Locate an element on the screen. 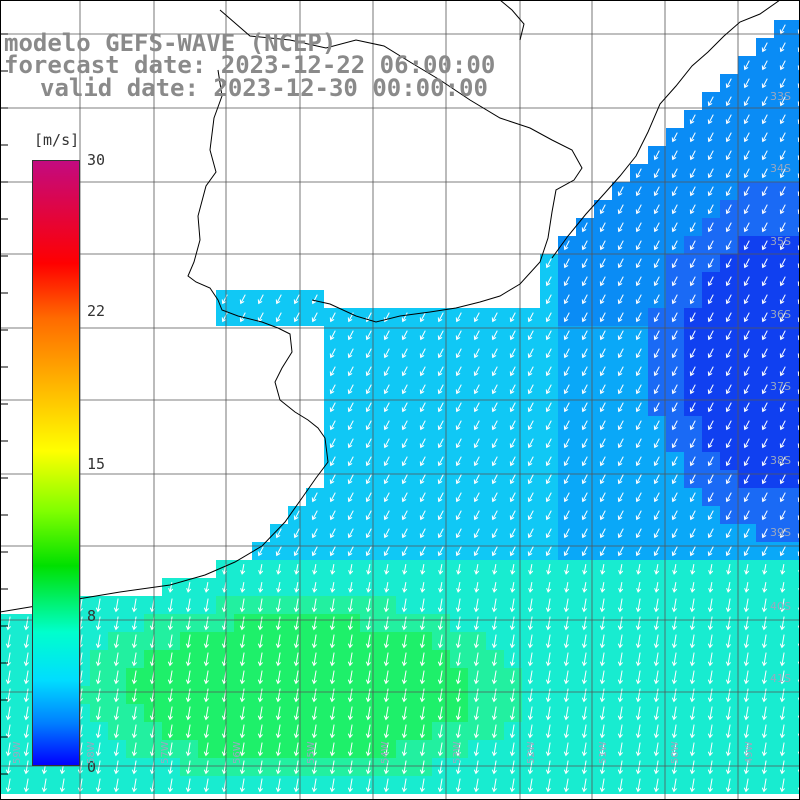  latitude-label: 34S is located at coordinates (780, 168).